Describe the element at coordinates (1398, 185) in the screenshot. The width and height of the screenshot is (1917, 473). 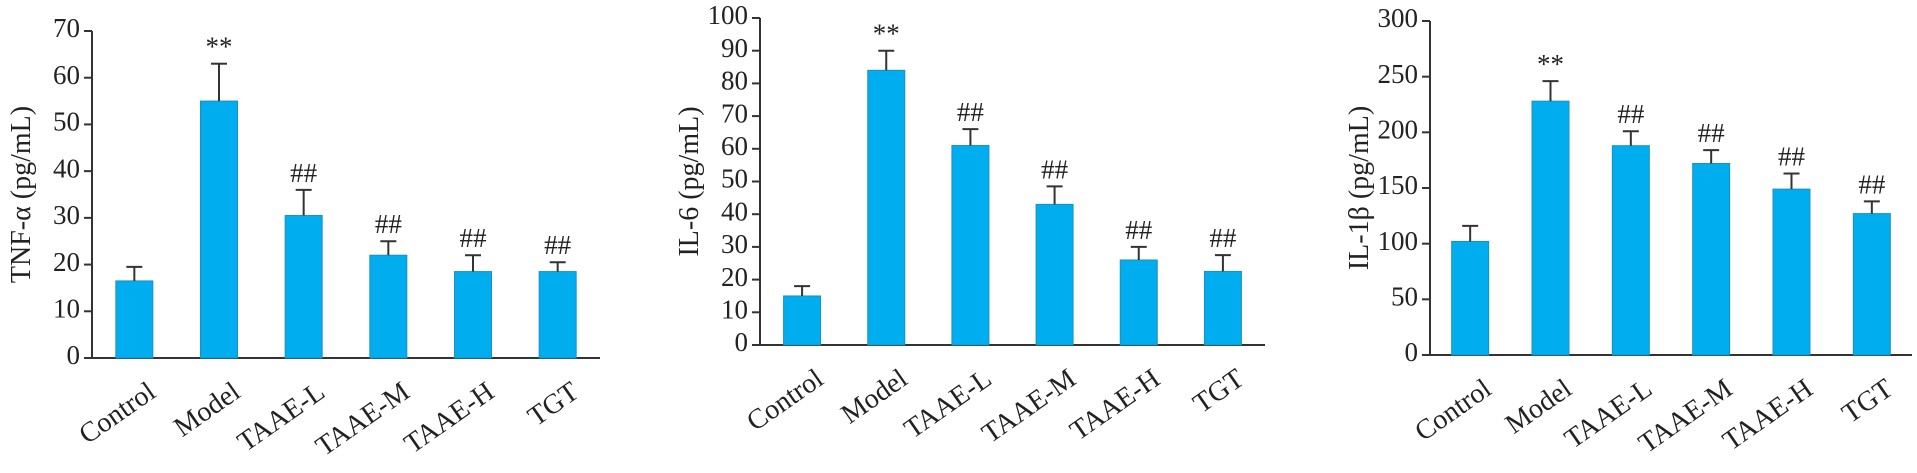
I see `y-tick-label: 150` at that location.